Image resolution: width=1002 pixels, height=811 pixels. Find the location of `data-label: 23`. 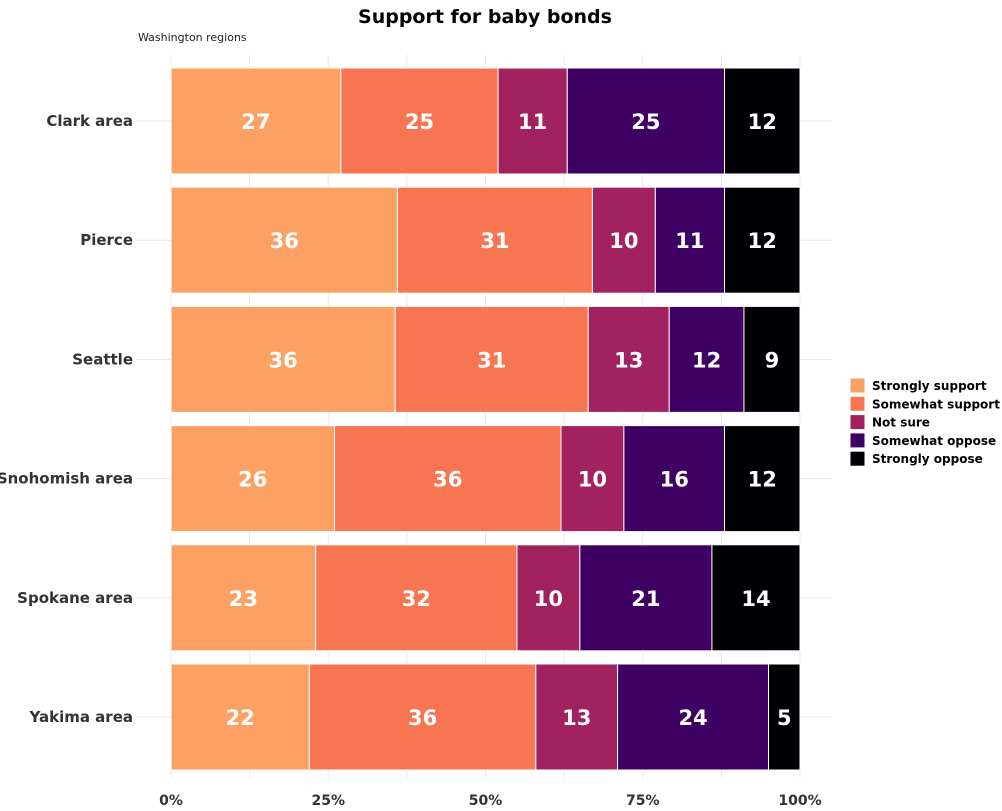

data-label: 23 is located at coordinates (243, 599).